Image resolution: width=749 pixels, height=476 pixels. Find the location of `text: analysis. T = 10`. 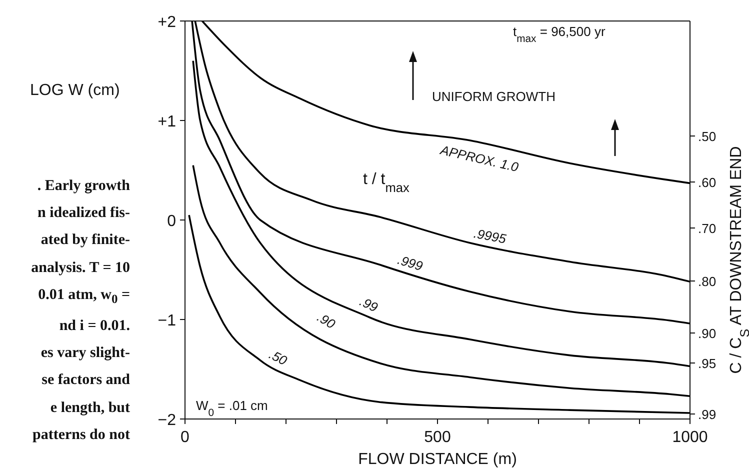

text: analysis. T = 10 is located at coordinates (80, 268).